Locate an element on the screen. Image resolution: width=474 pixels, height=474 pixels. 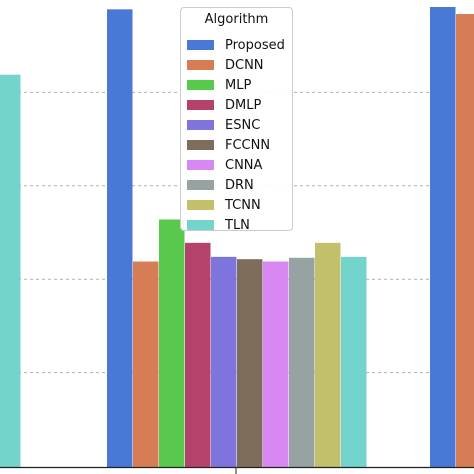
legend-title: Algorithm is located at coordinates (236, 19).